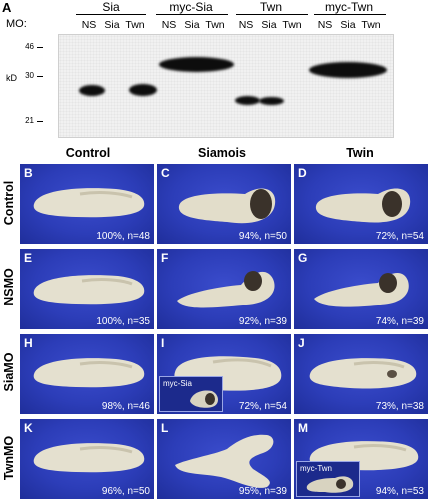 Image resolution: width=438 pixels, height=500 pixels. I want to click on phenotype-stat: 100%, n=48, so click(123, 236).